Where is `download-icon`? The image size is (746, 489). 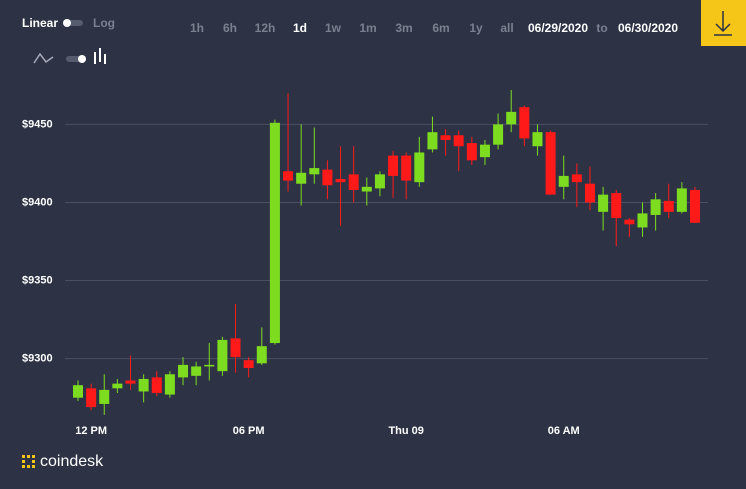
download-icon is located at coordinates (723, 23).